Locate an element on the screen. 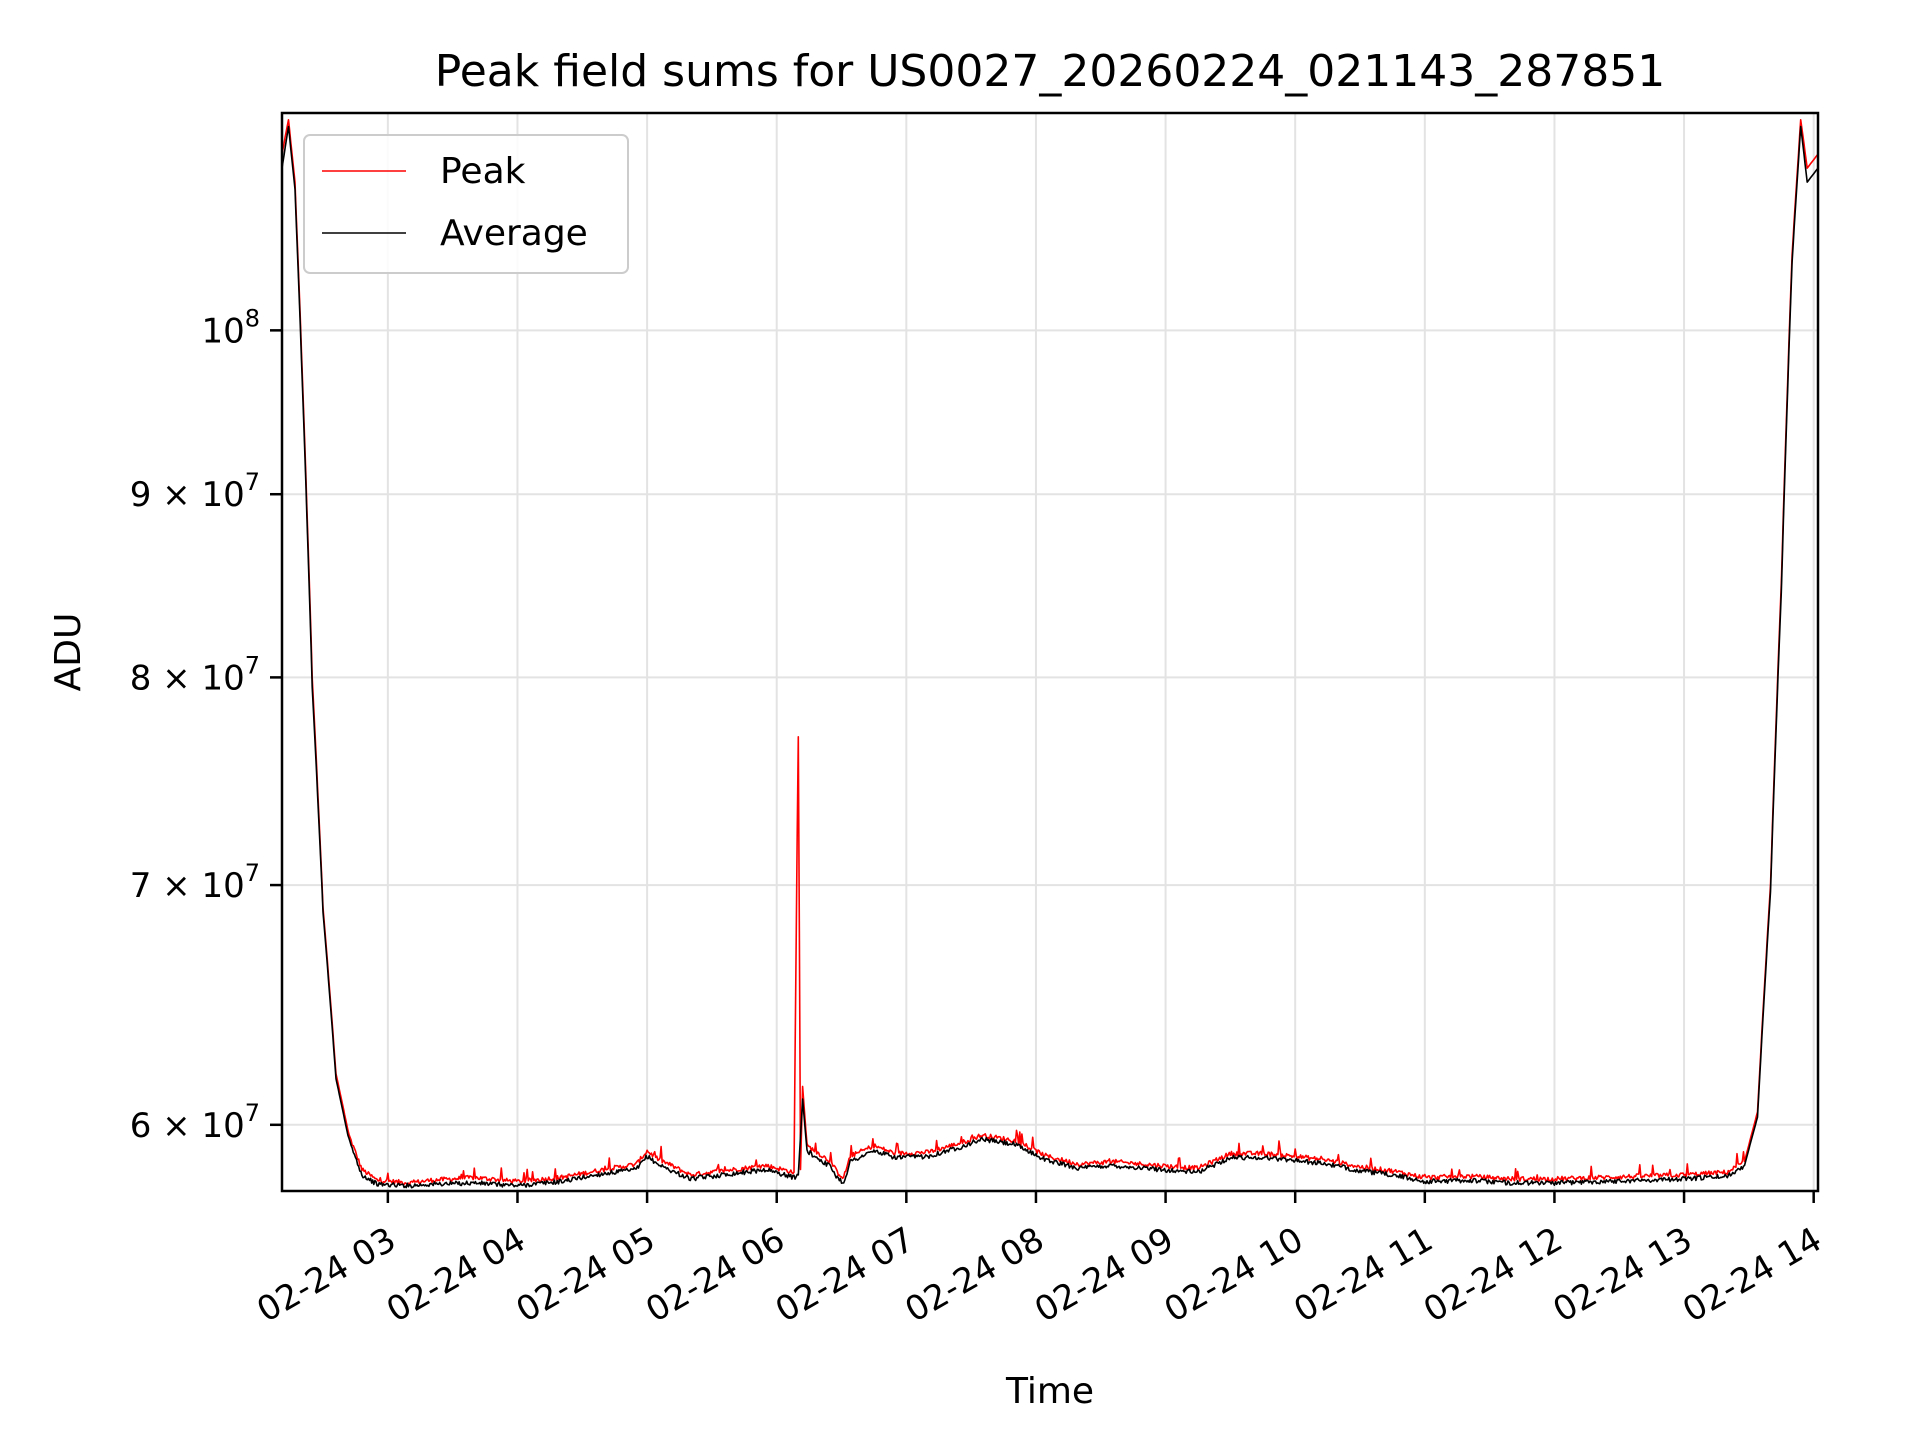 Image resolution: width=1920 pixels, height=1440 pixels. y-tick-label: 9 × 107 is located at coordinates (195, 491).